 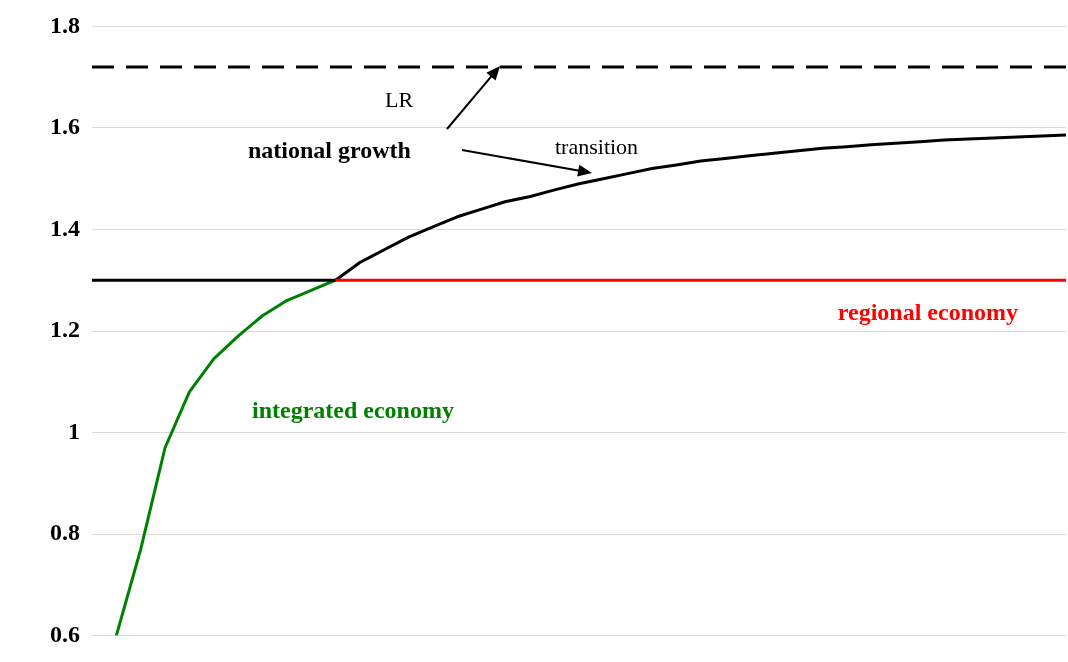 What do you see at coordinates (399, 99) in the screenshot?
I see `ref-line-label: LR` at bounding box center [399, 99].